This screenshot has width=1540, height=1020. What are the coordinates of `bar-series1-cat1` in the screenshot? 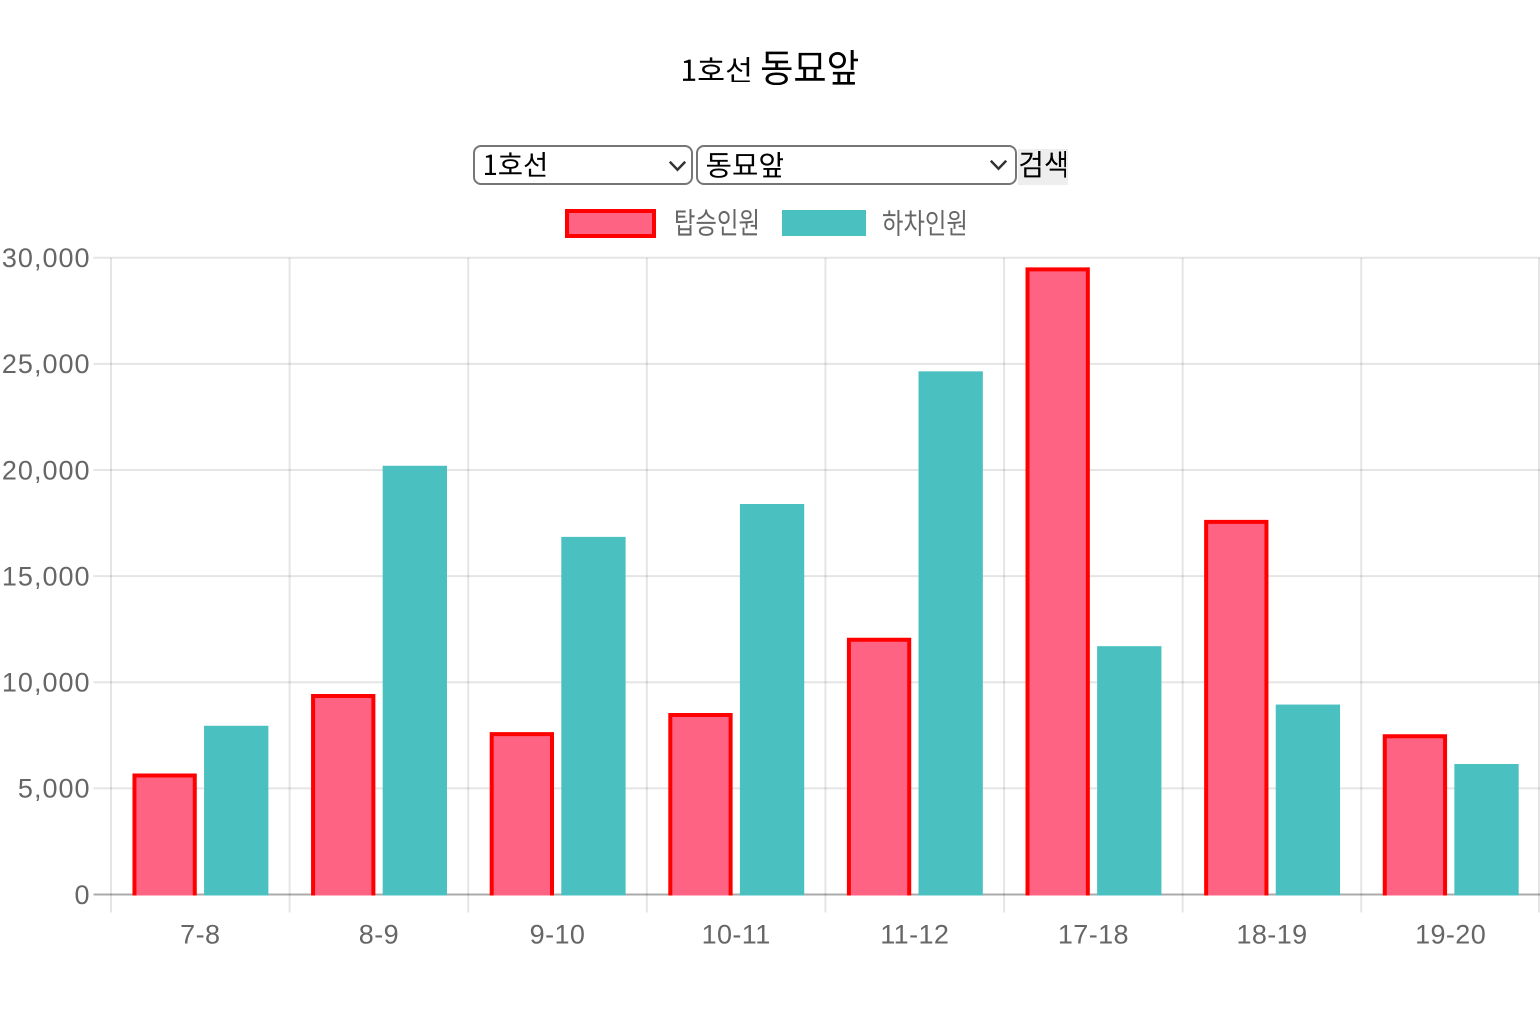 It's located at (414, 680).